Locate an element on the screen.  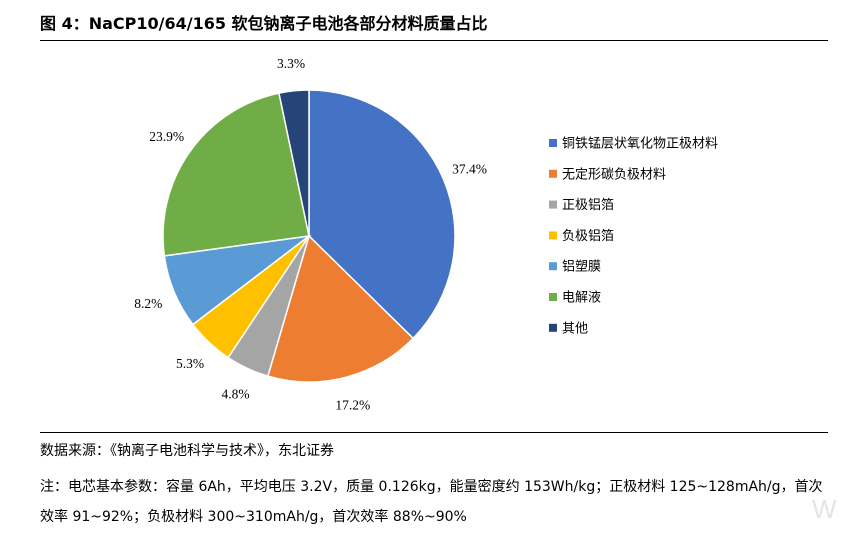
legend-label: 其他 is located at coordinates (575, 328).